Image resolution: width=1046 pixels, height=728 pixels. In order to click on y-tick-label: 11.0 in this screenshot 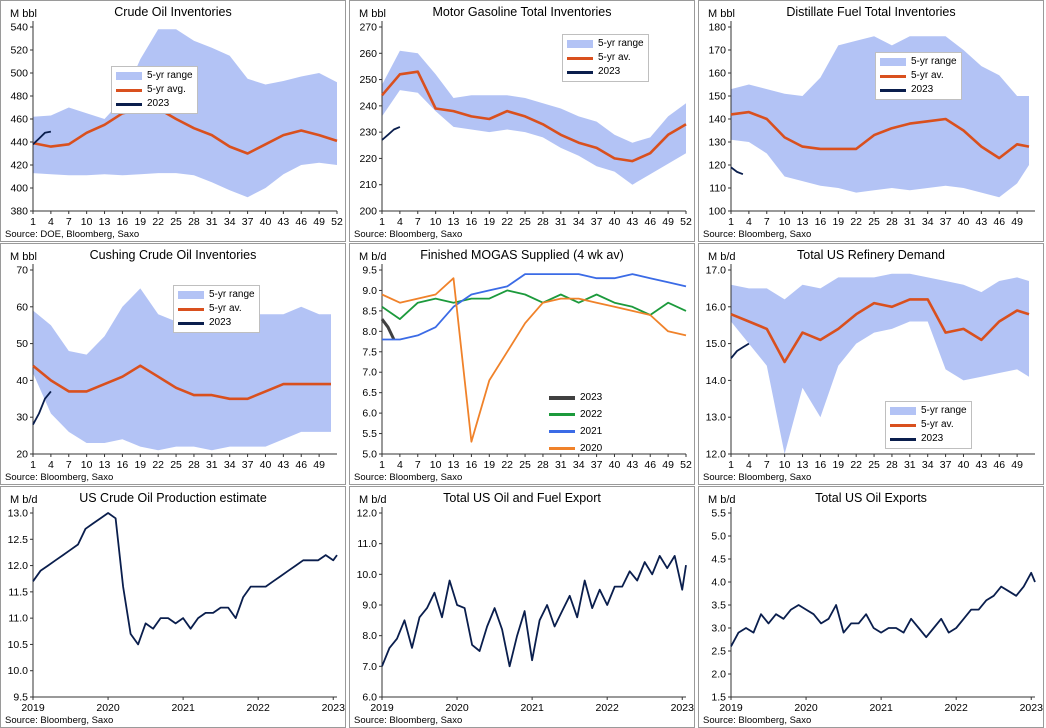, I will do `click(18, 619)`.